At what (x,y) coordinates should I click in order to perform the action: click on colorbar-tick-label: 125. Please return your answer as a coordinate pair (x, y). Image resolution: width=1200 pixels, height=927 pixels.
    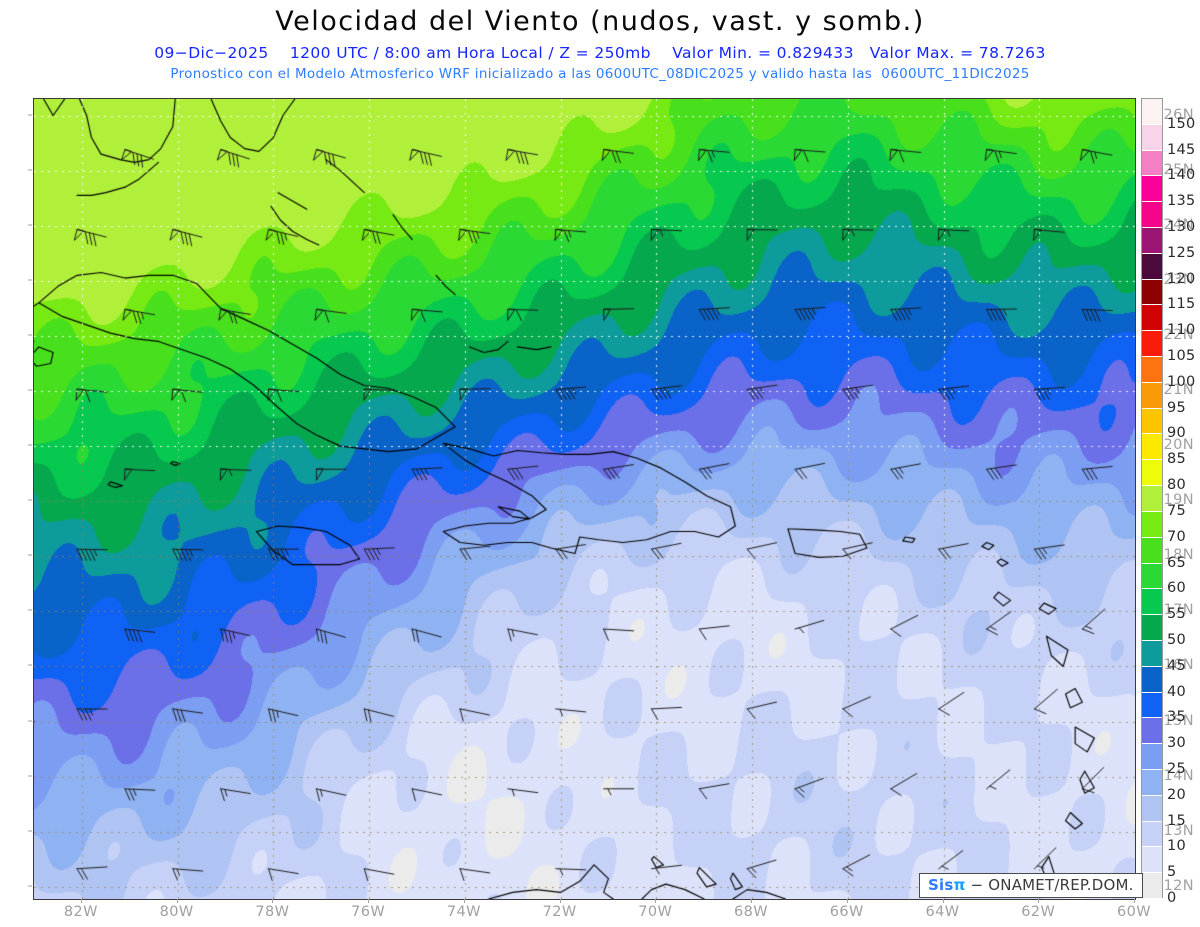
    Looking at the image, I should click on (1181, 252).